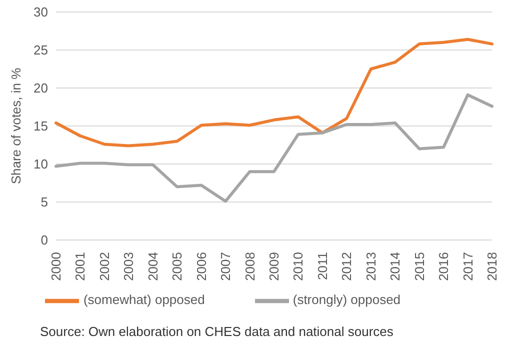 The height and width of the screenshot is (348, 506). Describe the element at coordinates (41, 50) in the screenshot. I see `y-tick-label: 25` at that location.